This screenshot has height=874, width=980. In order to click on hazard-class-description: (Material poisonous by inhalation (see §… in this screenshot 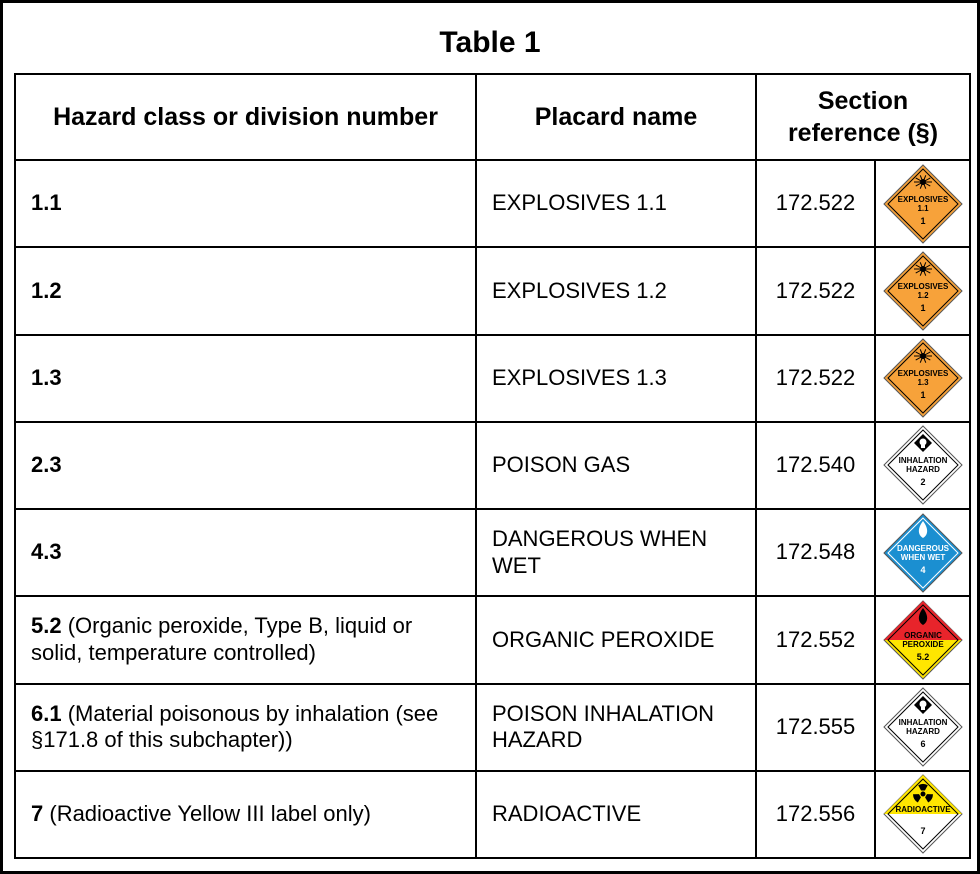, I will do `click(235, 726)`.